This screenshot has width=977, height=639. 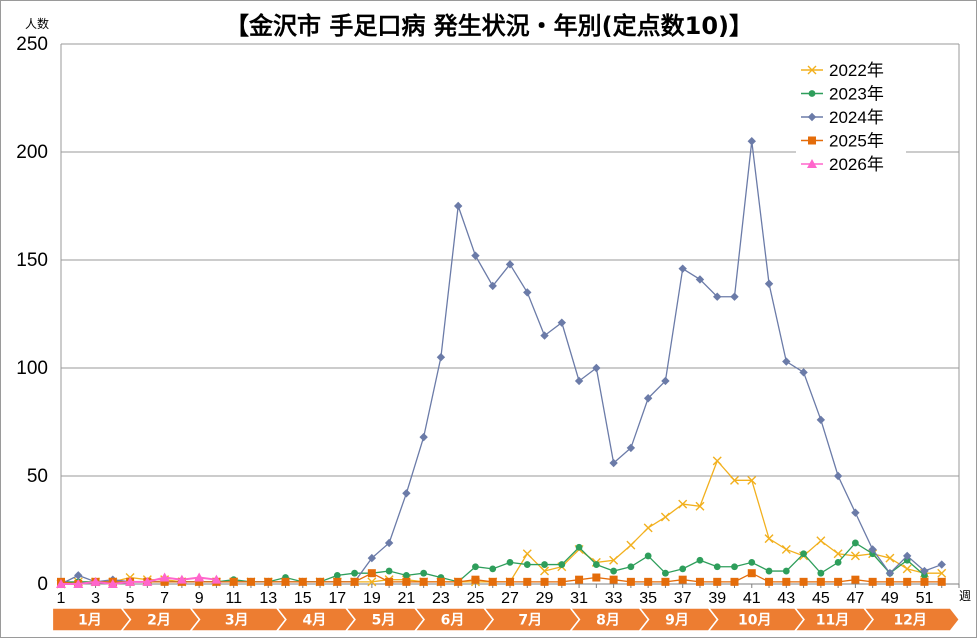 What do you see at coordinates (37, 476) in the screenshot?
I see `y-tick-label: 50` at bounding box center [37, 476].